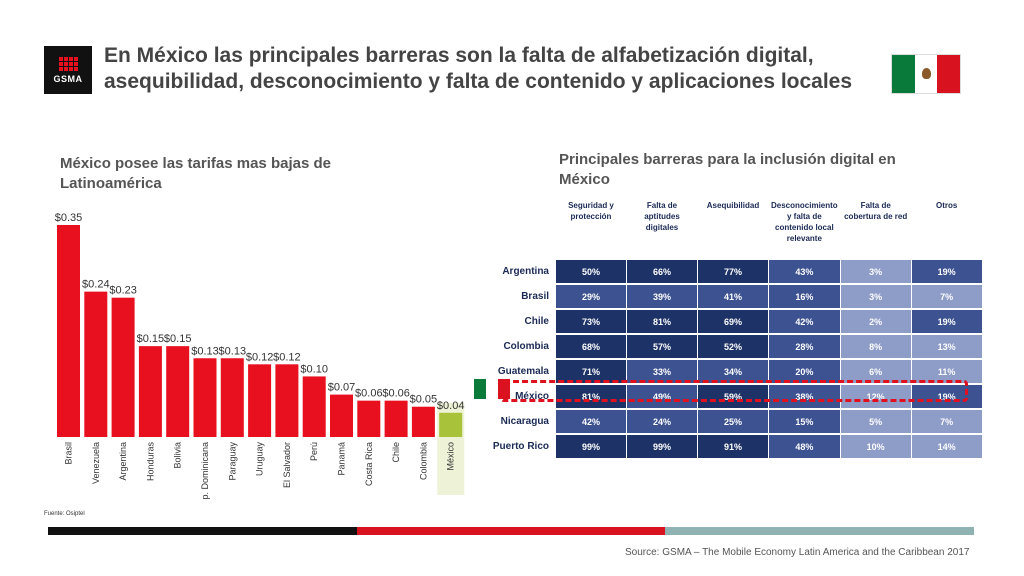 The image size is (1024, 576). What do you see at coordinates (423, 461) in the screenshot?
I see `category-label: Colombia` at bounding box center [423, 461].